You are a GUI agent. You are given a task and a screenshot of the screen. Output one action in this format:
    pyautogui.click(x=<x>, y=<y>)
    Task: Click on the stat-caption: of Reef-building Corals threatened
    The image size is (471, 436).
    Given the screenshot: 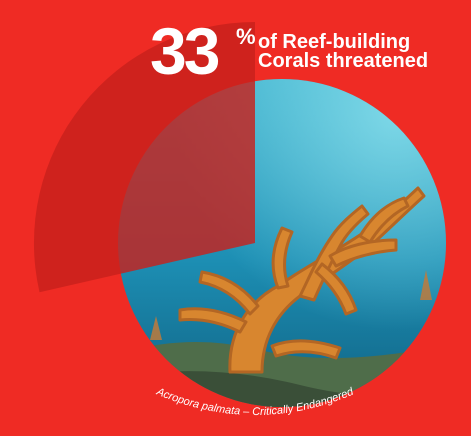 What is the action you would take?
    pyautogui.click(x=343, y=51)
    